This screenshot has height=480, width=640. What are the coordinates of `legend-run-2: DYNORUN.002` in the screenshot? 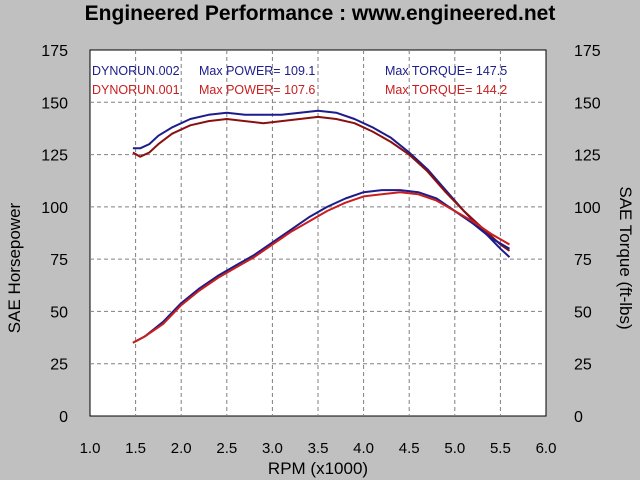 It's located at (136, 71).